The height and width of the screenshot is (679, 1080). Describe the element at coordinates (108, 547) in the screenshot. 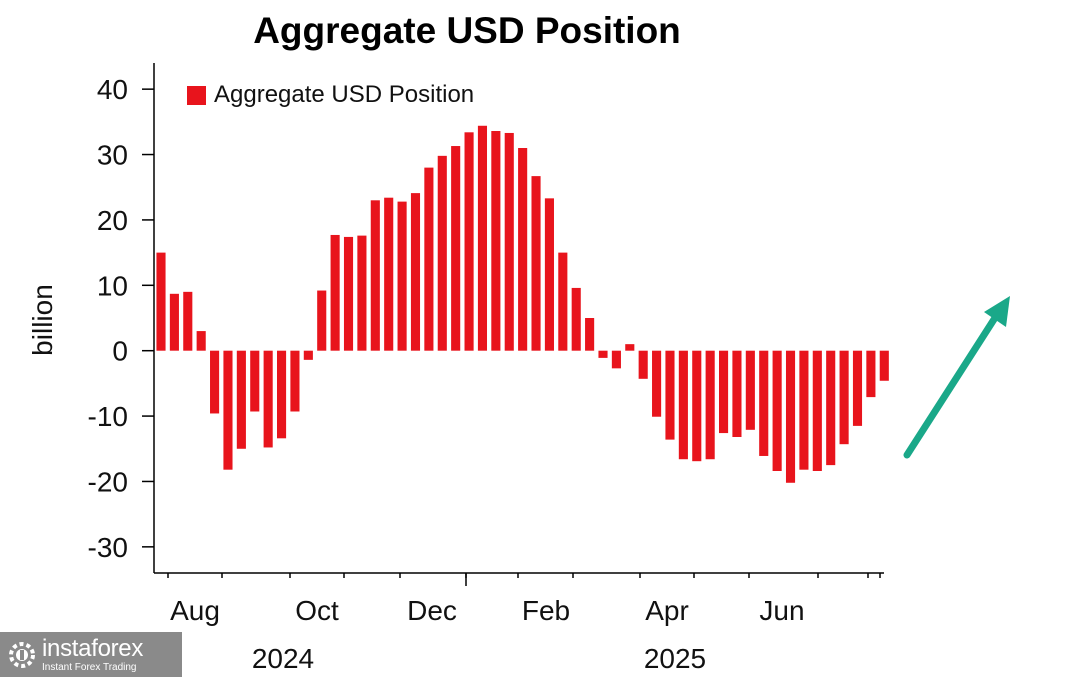

I see `y-tick-label: -30` at that location.